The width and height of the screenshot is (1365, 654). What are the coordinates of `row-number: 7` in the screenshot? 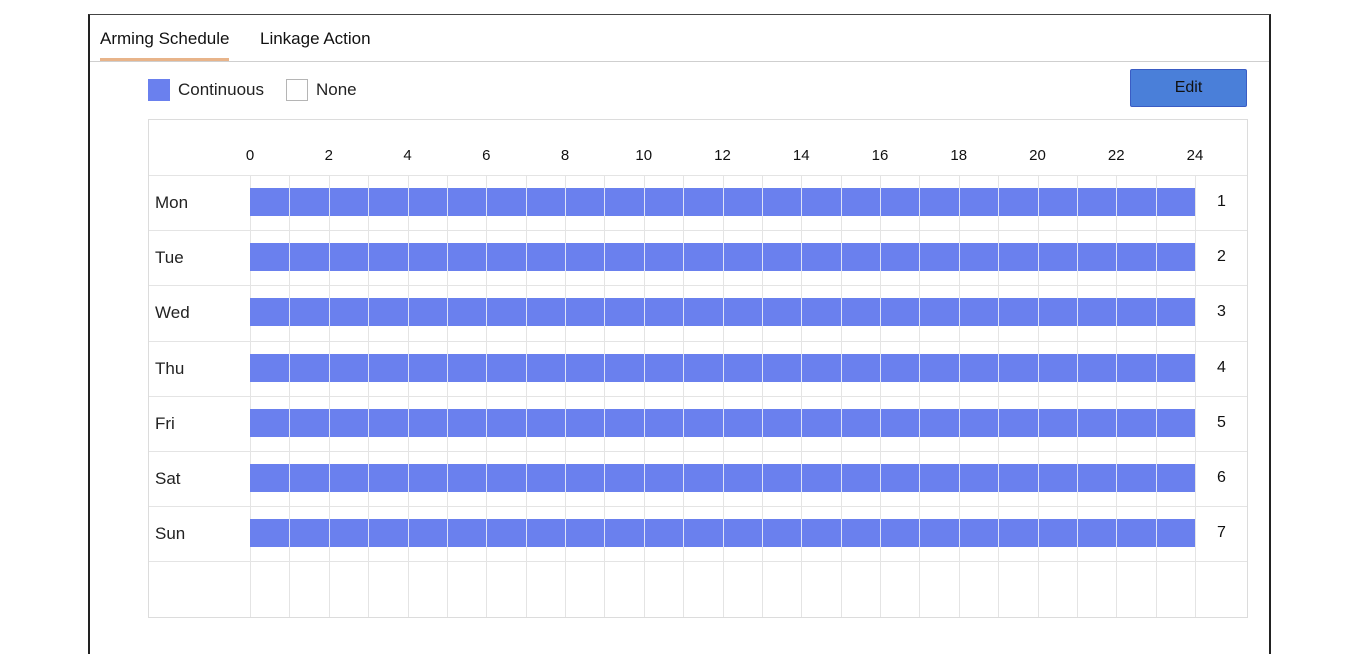 It's located at (1221, 533).